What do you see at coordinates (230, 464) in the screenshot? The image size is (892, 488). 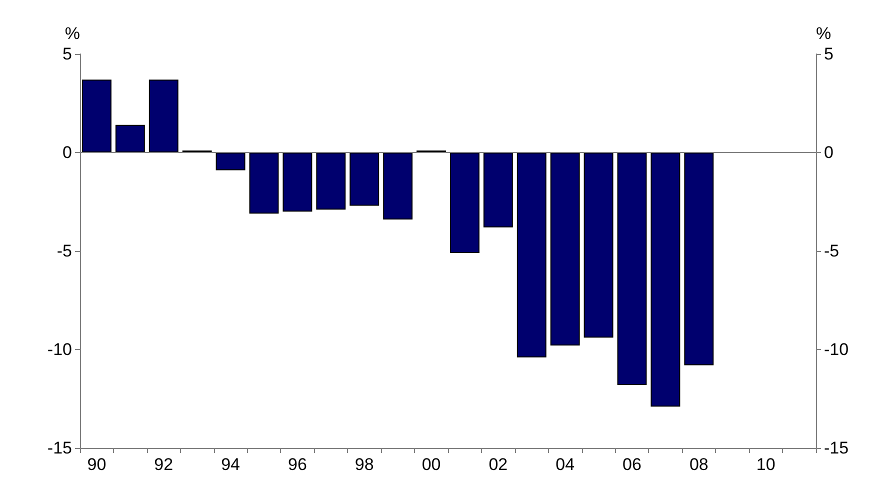 I see `x-tick-label: 94` at bounding box center [230, 464].